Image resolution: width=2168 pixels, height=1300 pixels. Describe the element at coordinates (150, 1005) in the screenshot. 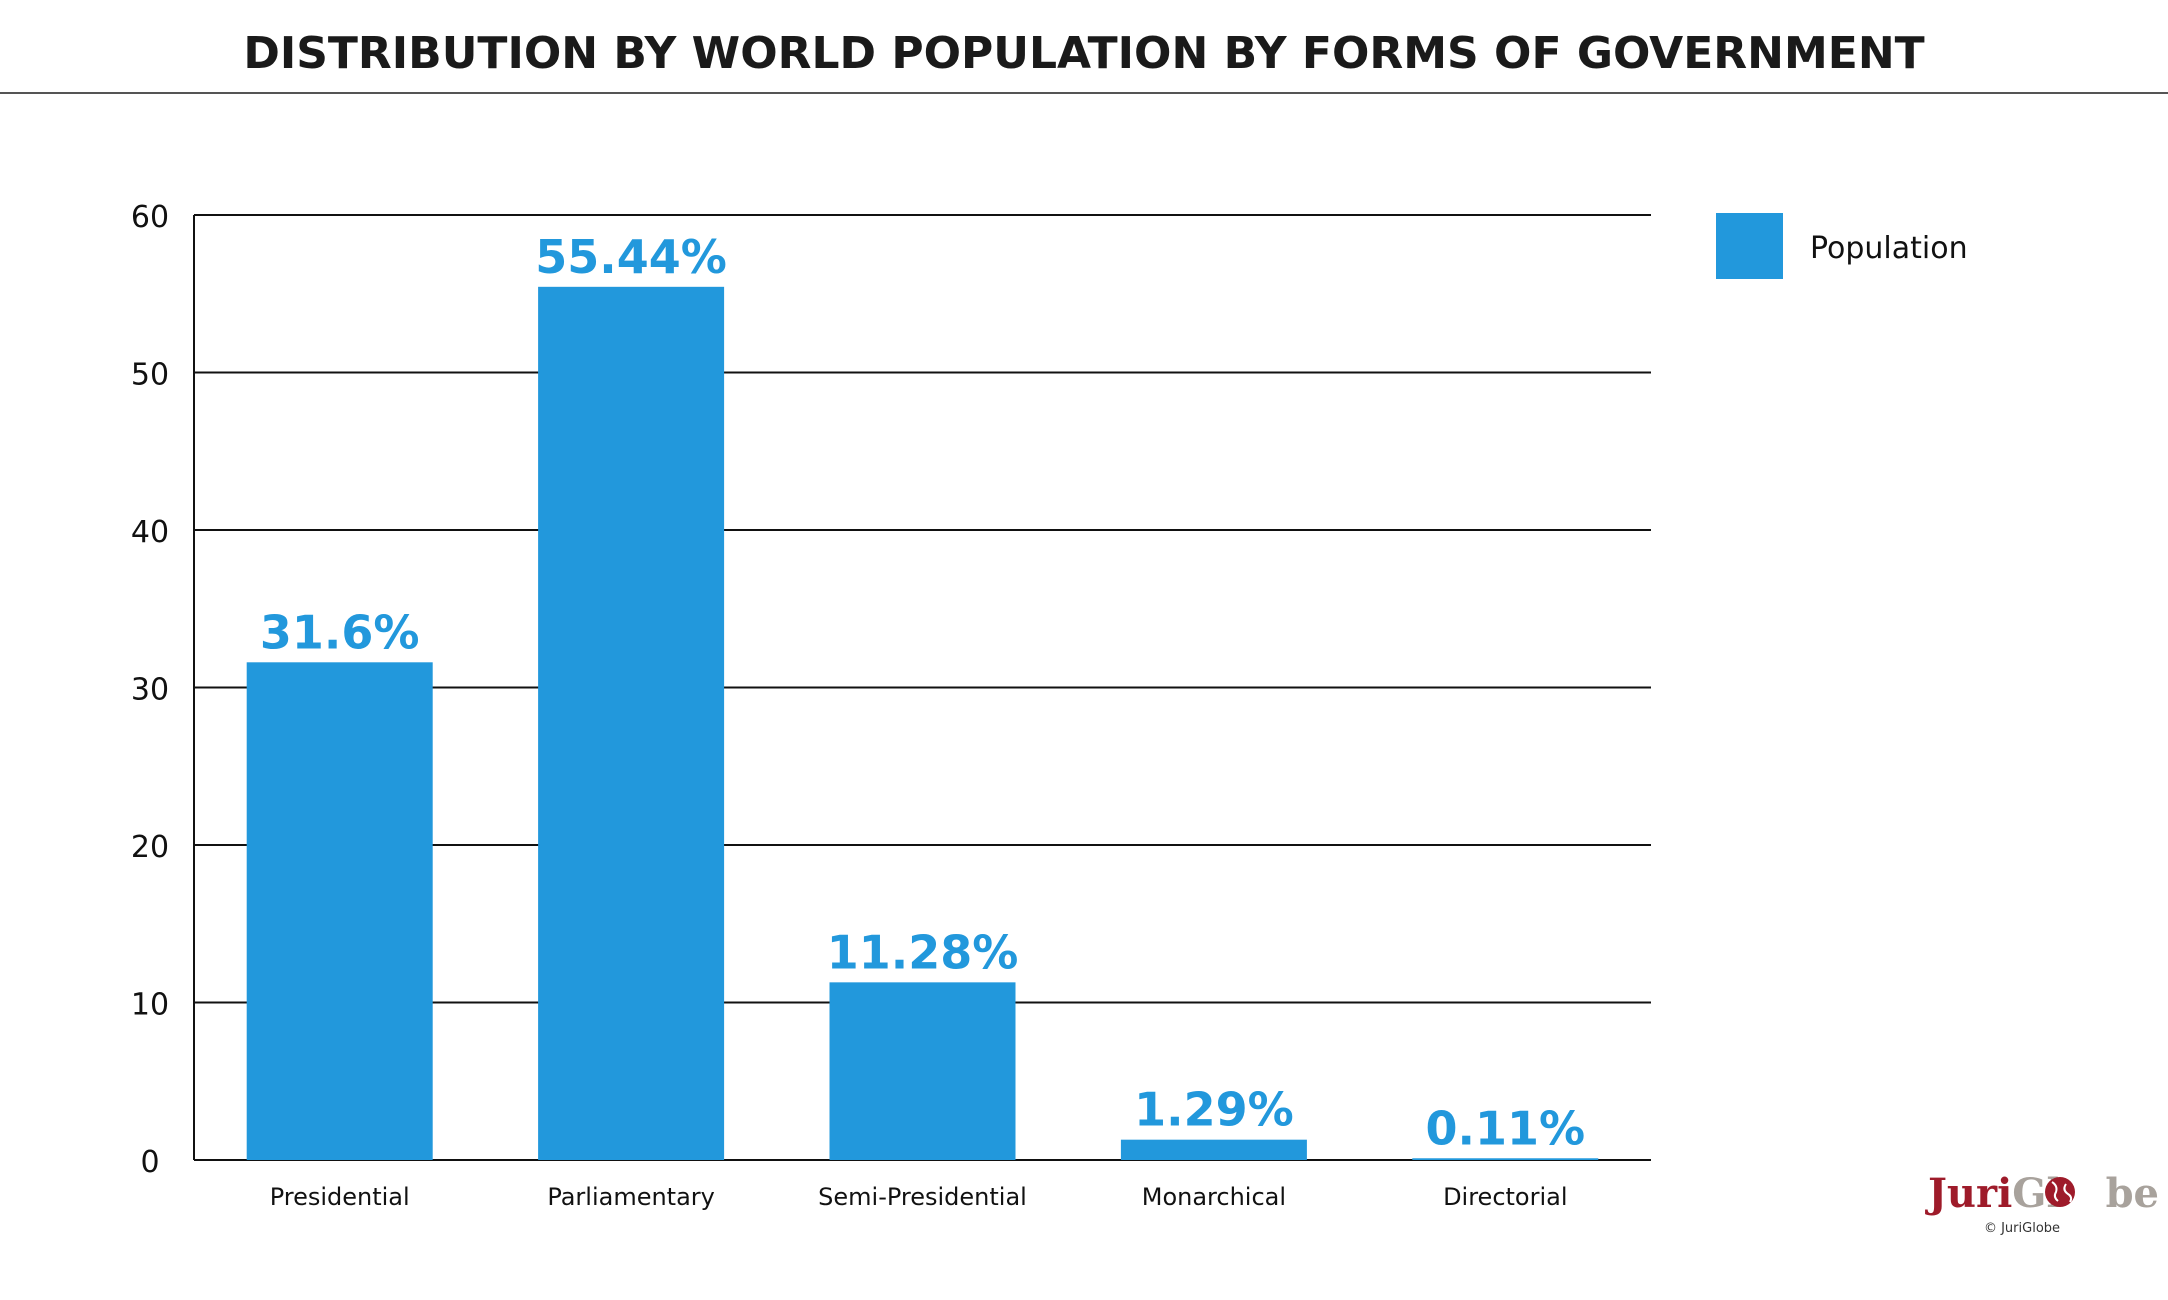

I see `y-tick-label: 10` at that location.